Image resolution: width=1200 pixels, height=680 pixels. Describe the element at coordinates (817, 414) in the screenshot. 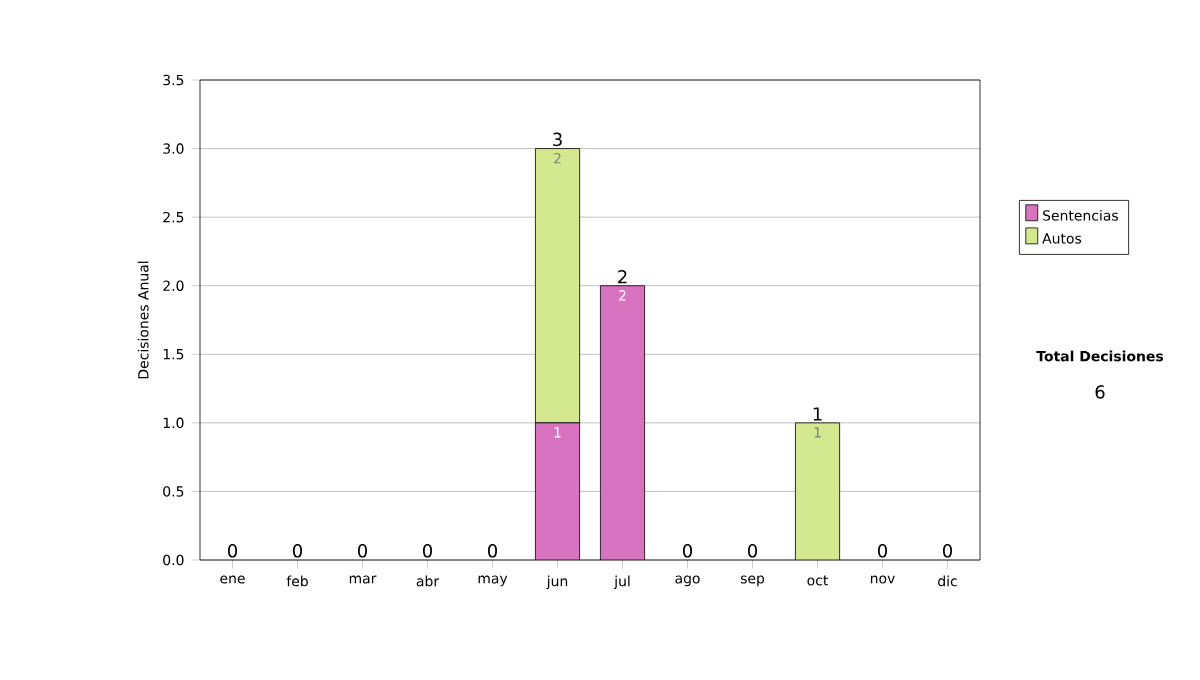

I see `total-label: 1` at that location.